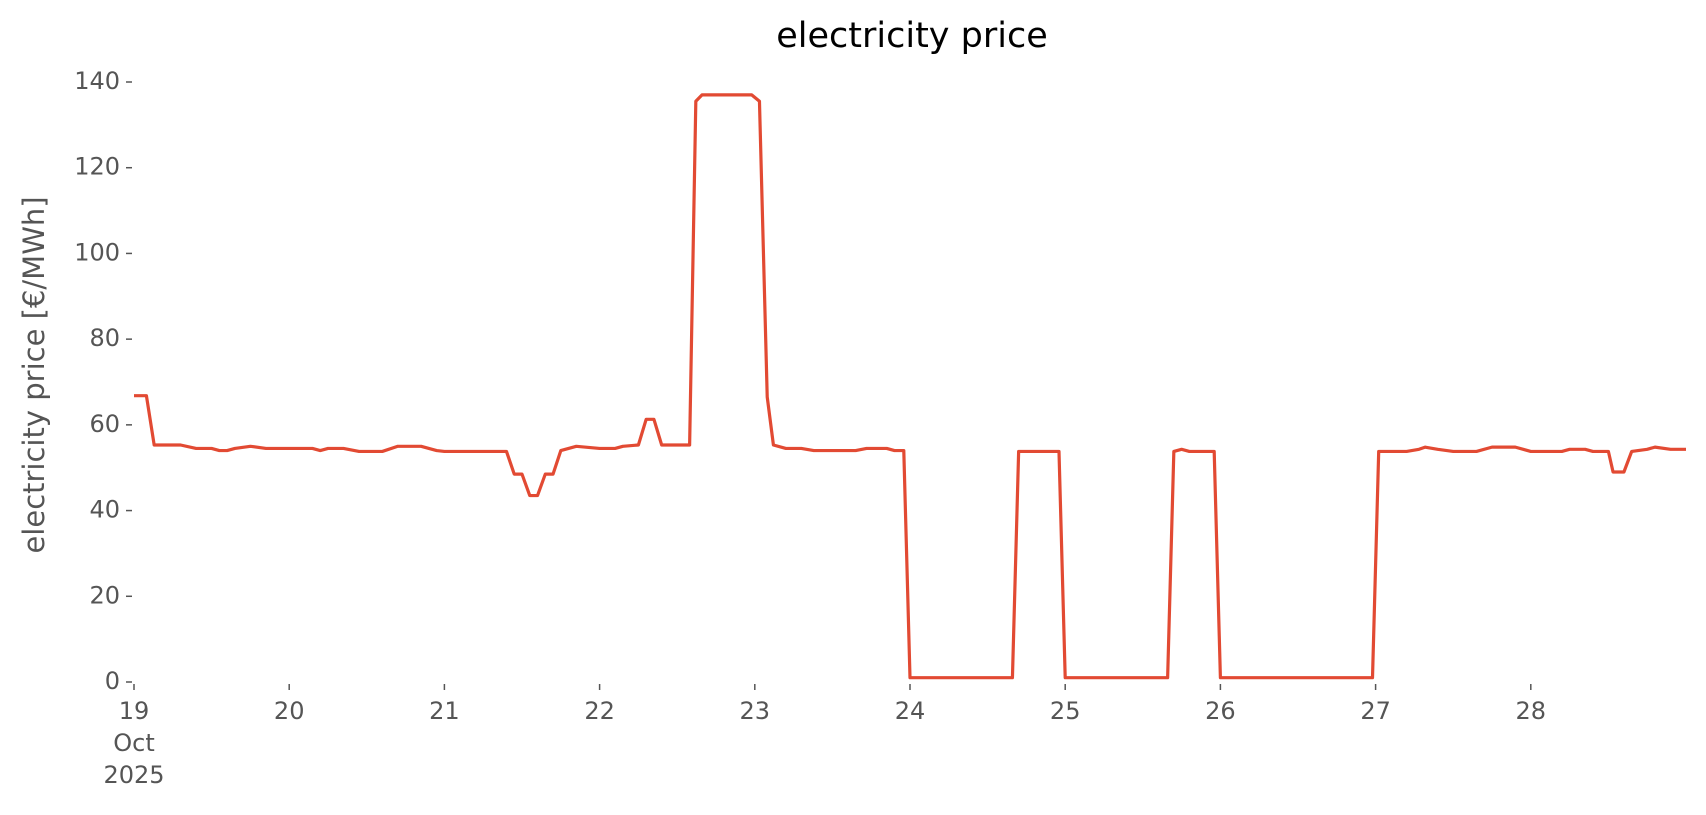  Describe the element at coordinates (910, 711) in the screenshot. I see `x-tick-label: 24` at that location.